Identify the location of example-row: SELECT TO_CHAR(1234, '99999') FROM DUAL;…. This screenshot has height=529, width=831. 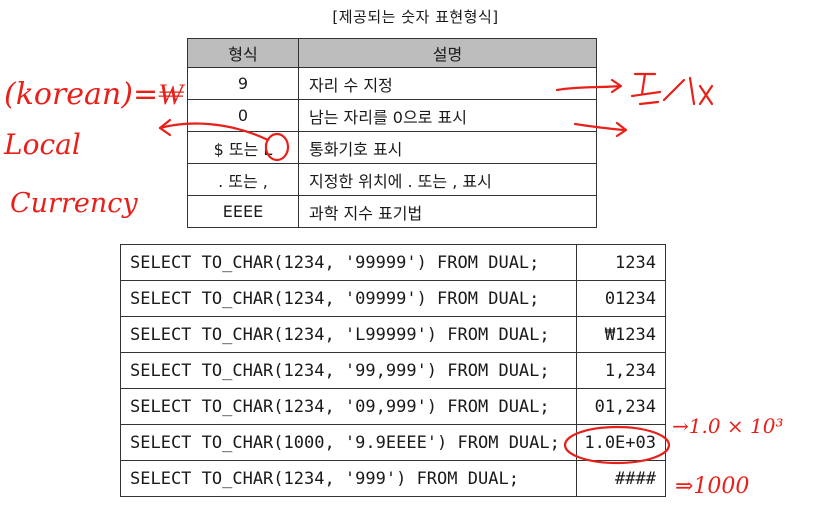
(393, 262).